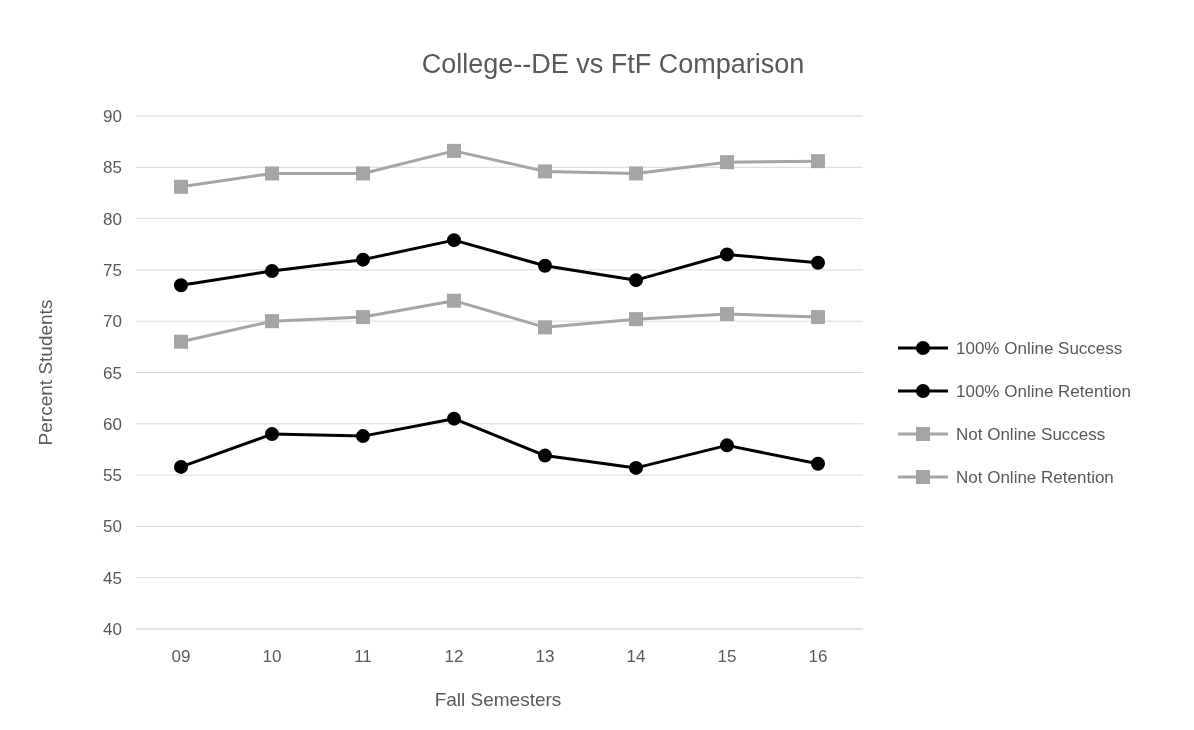  I want to click on chart-title: College--DE vs FtF Comparison, so click(613, 64).